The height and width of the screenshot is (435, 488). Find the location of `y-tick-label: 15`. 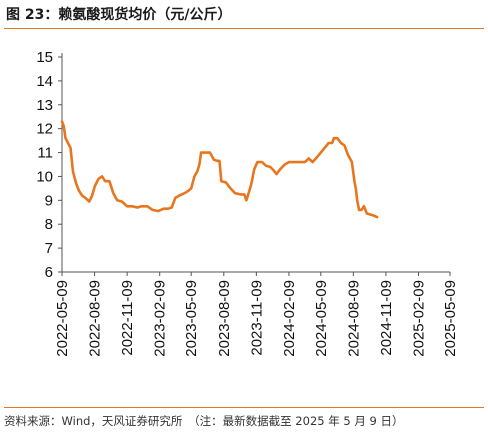

y-tick-label: 15 is located at coordinates (44, 57).